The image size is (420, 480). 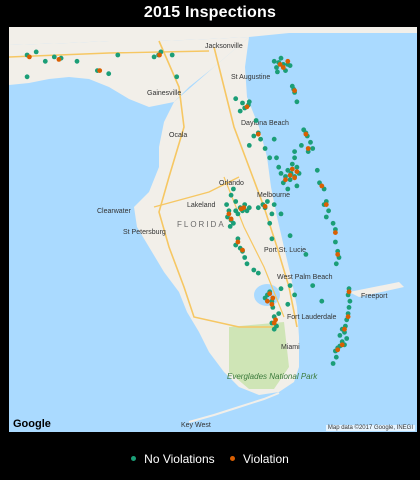 What do you see at coordinates (32, 424) in the screenshot?
I see `google-logo: Google` at bounding box center [32, 424].